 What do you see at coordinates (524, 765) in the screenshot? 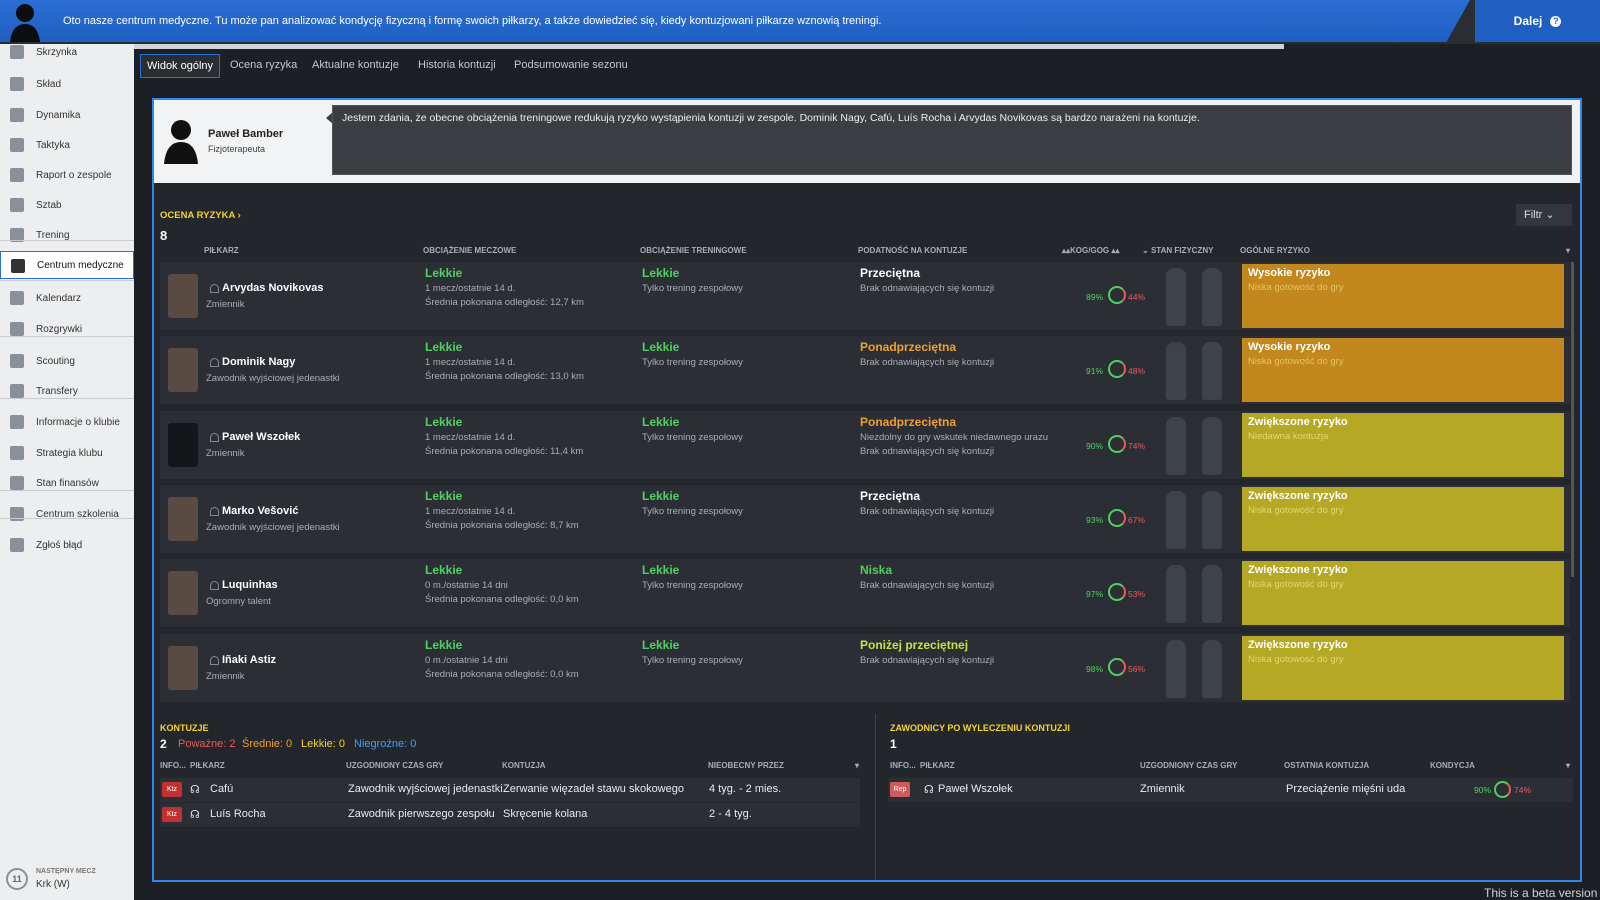
I see `inj-col-injury: KONTUZJA` at bounding box center [524, 765].